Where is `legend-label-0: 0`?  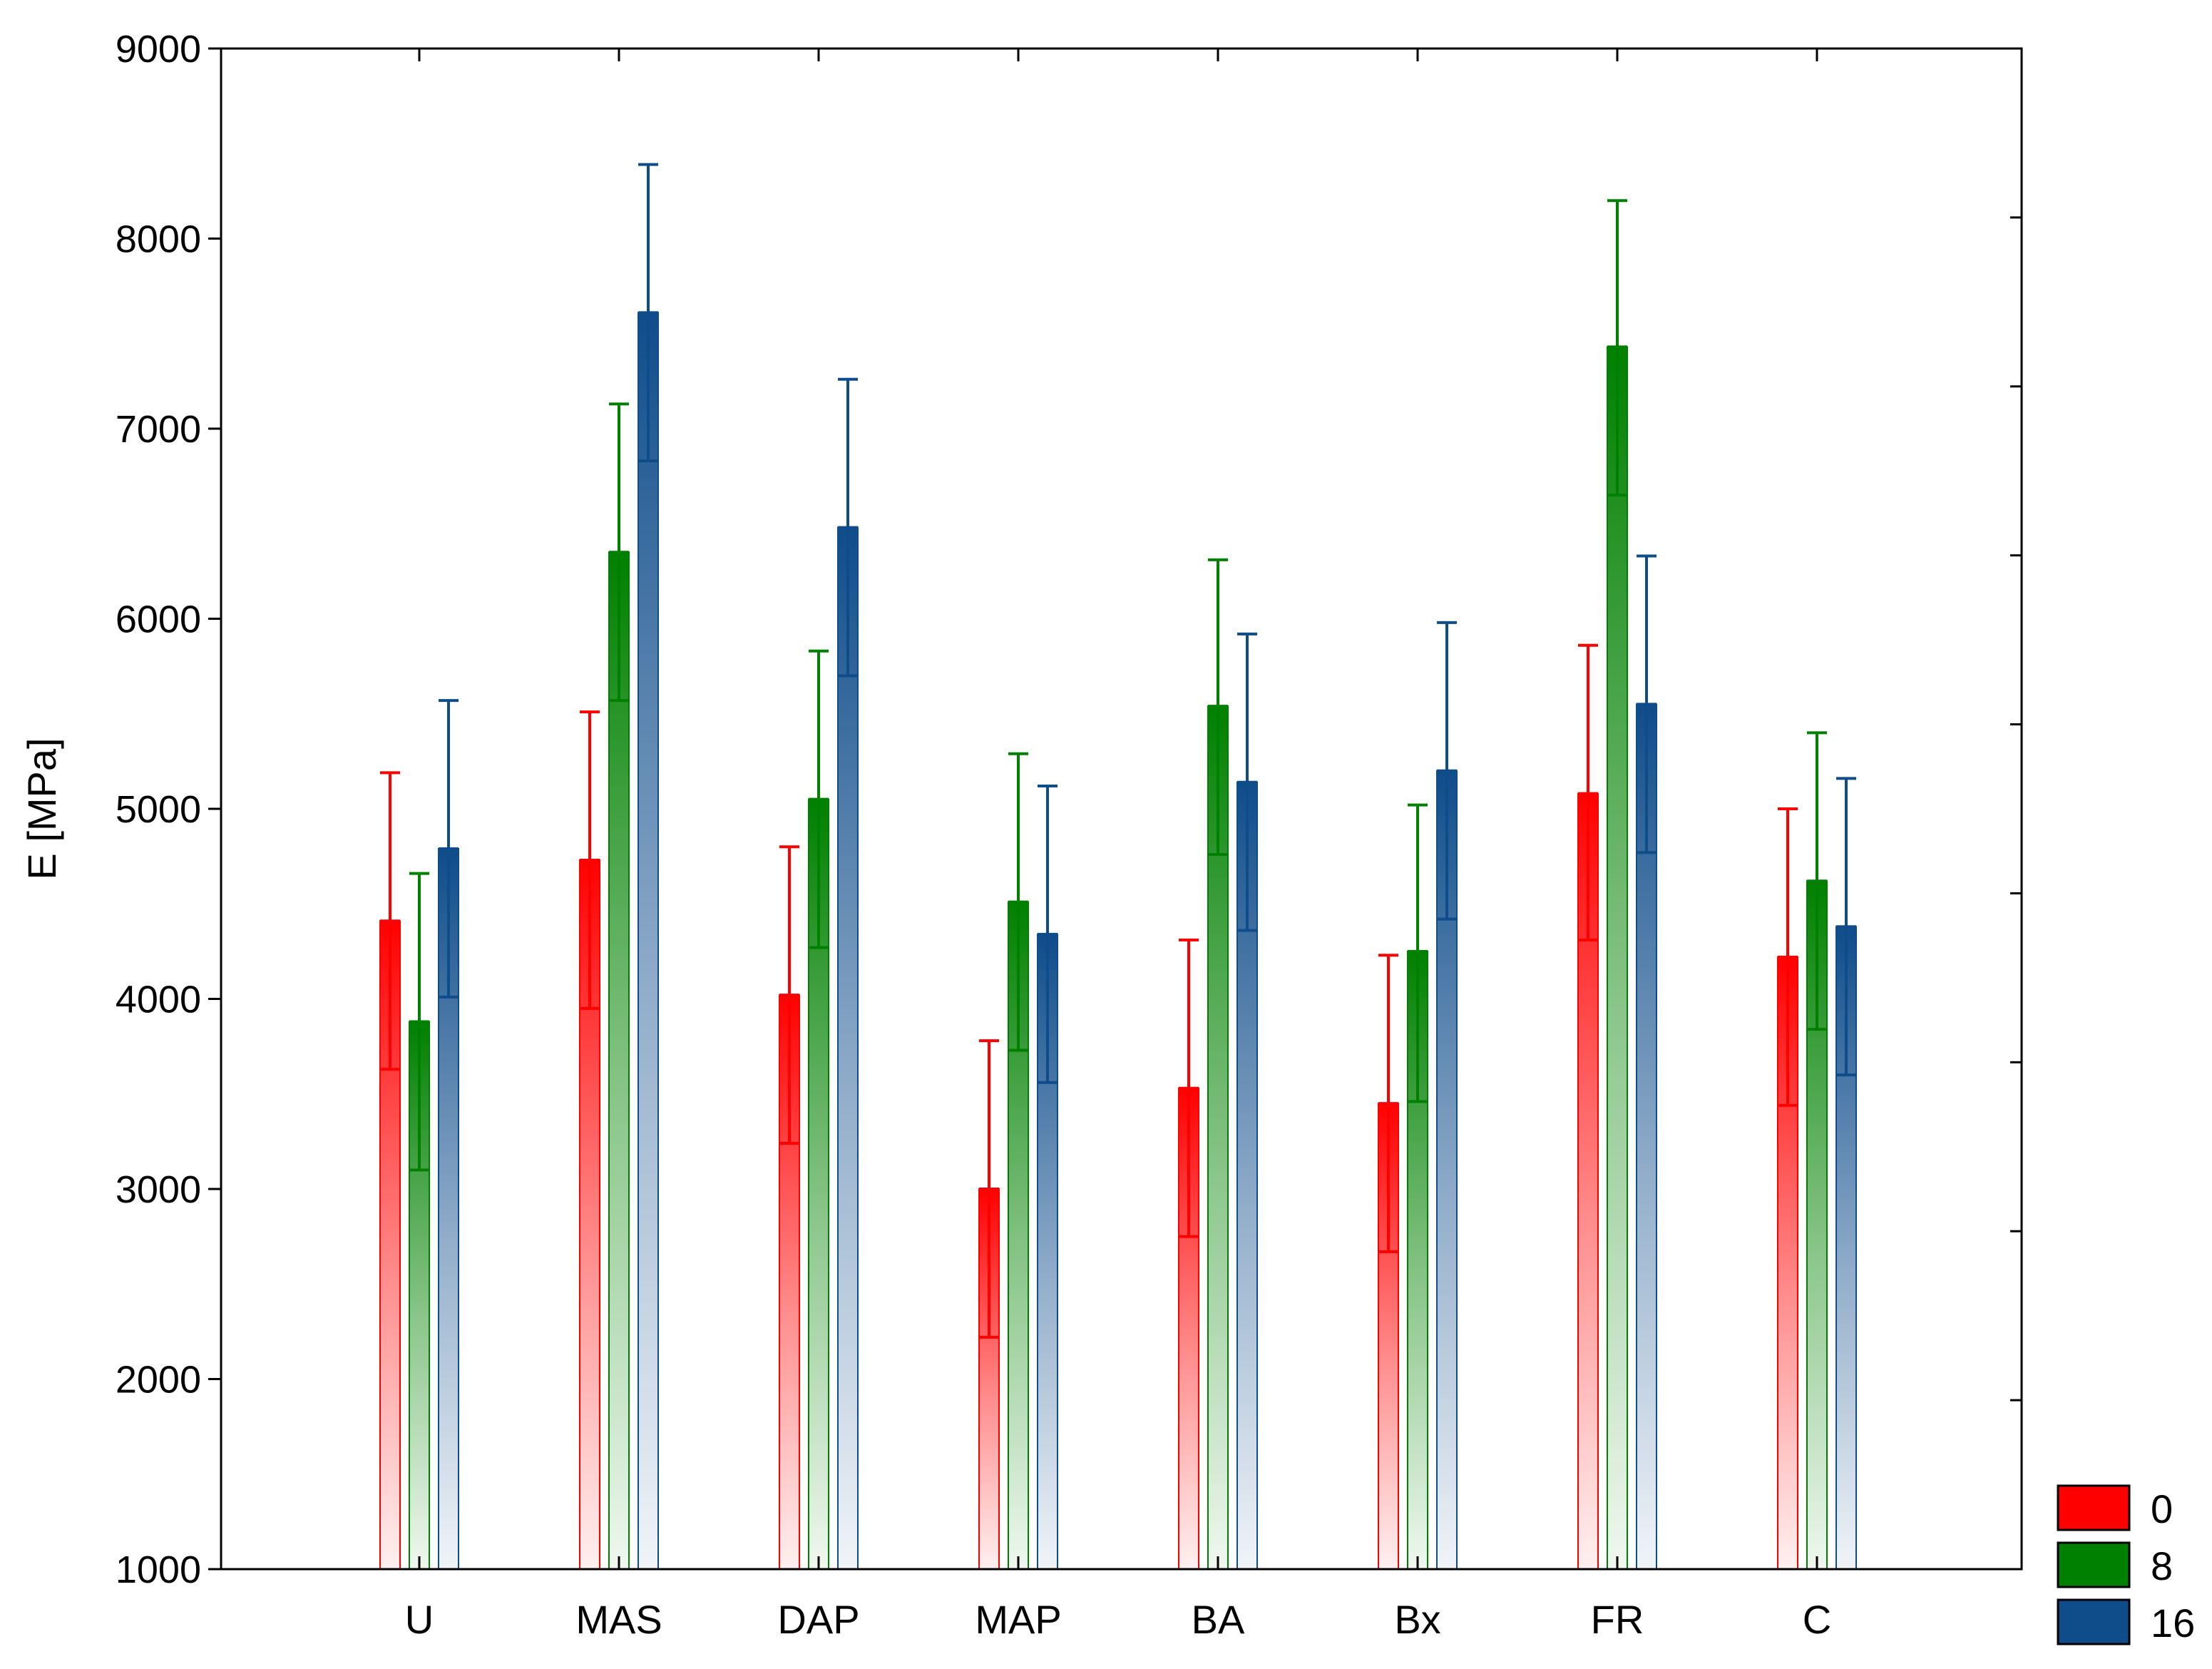
legend-label-0: 0 is located at coordinates (2162, 1508).